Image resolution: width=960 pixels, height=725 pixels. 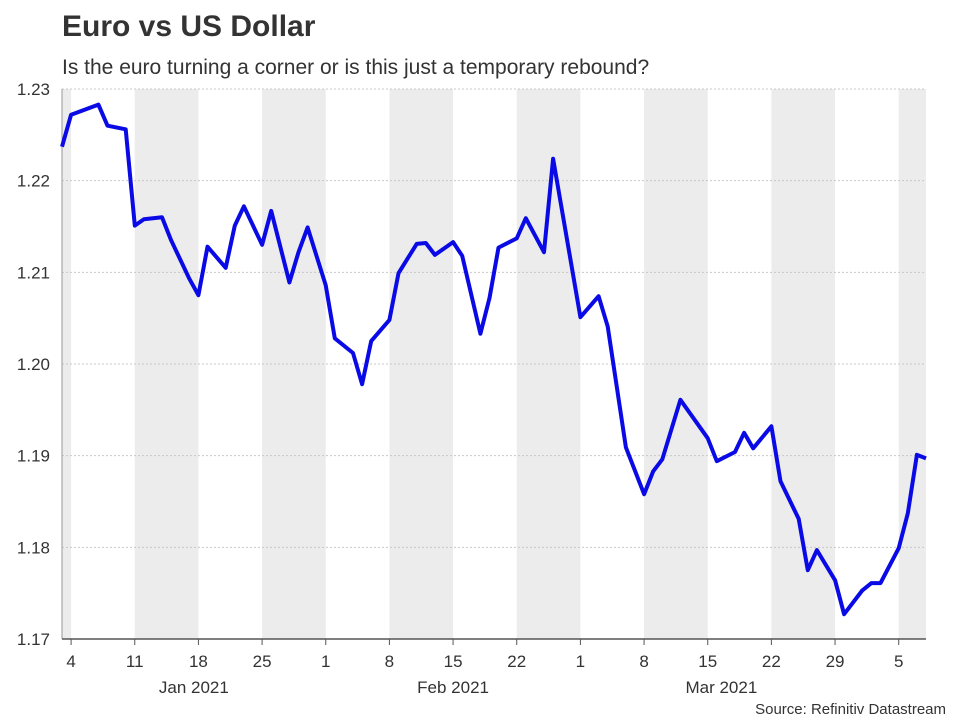 What do you see at coordinates (70, 661) in the screenshot?
I see `x-tick-label: 4` at bounding box center [70, 661].